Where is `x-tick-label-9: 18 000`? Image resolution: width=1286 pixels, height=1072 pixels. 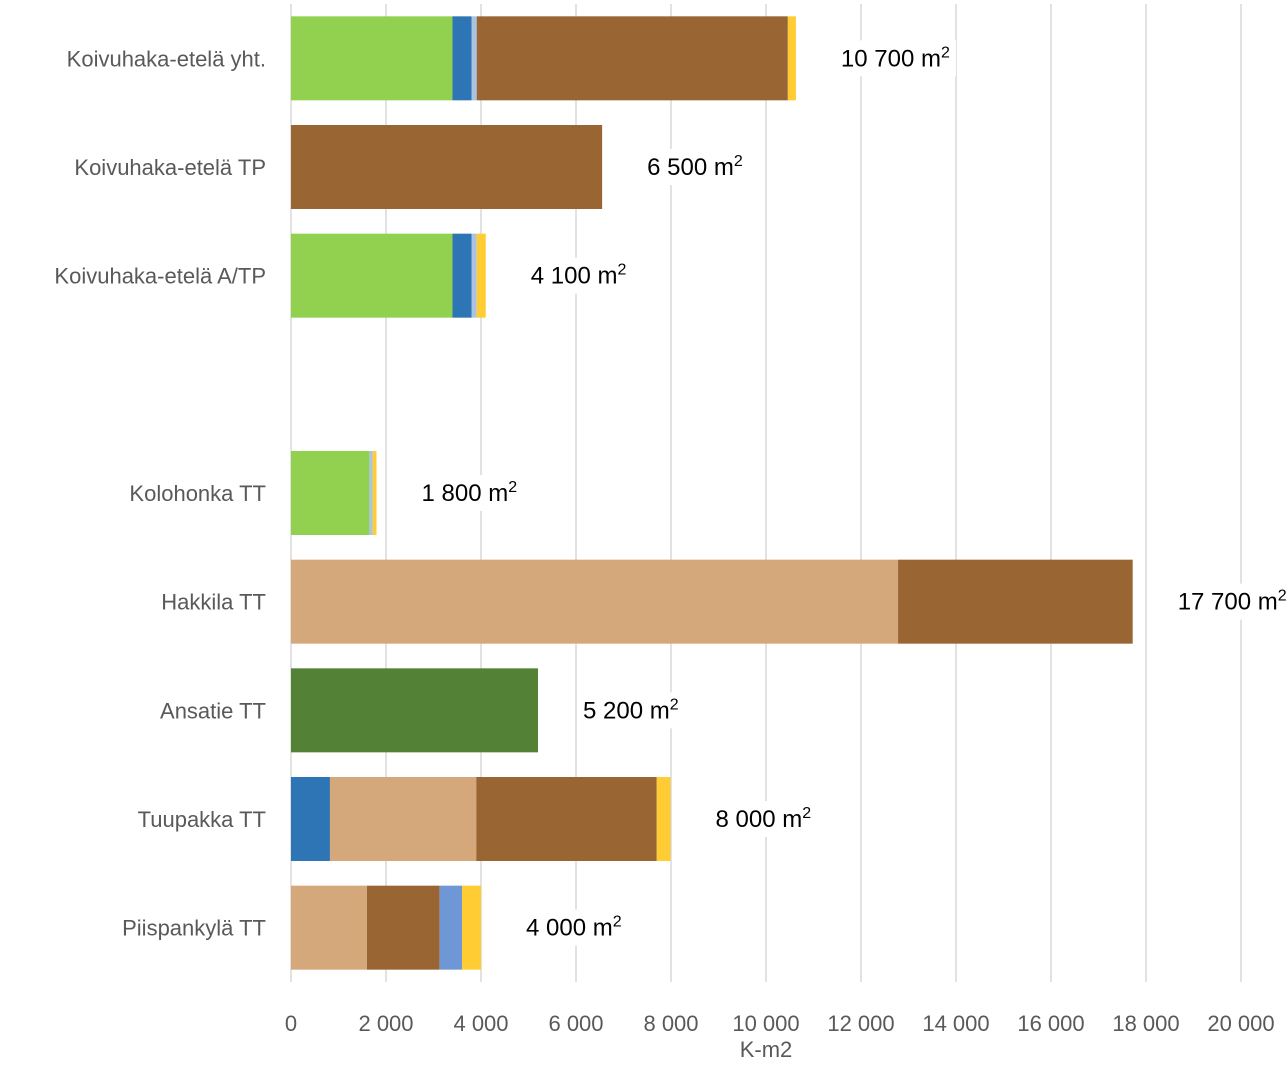
x-tick-label-9: 18 000 is located at coordinates (1145, 1023).